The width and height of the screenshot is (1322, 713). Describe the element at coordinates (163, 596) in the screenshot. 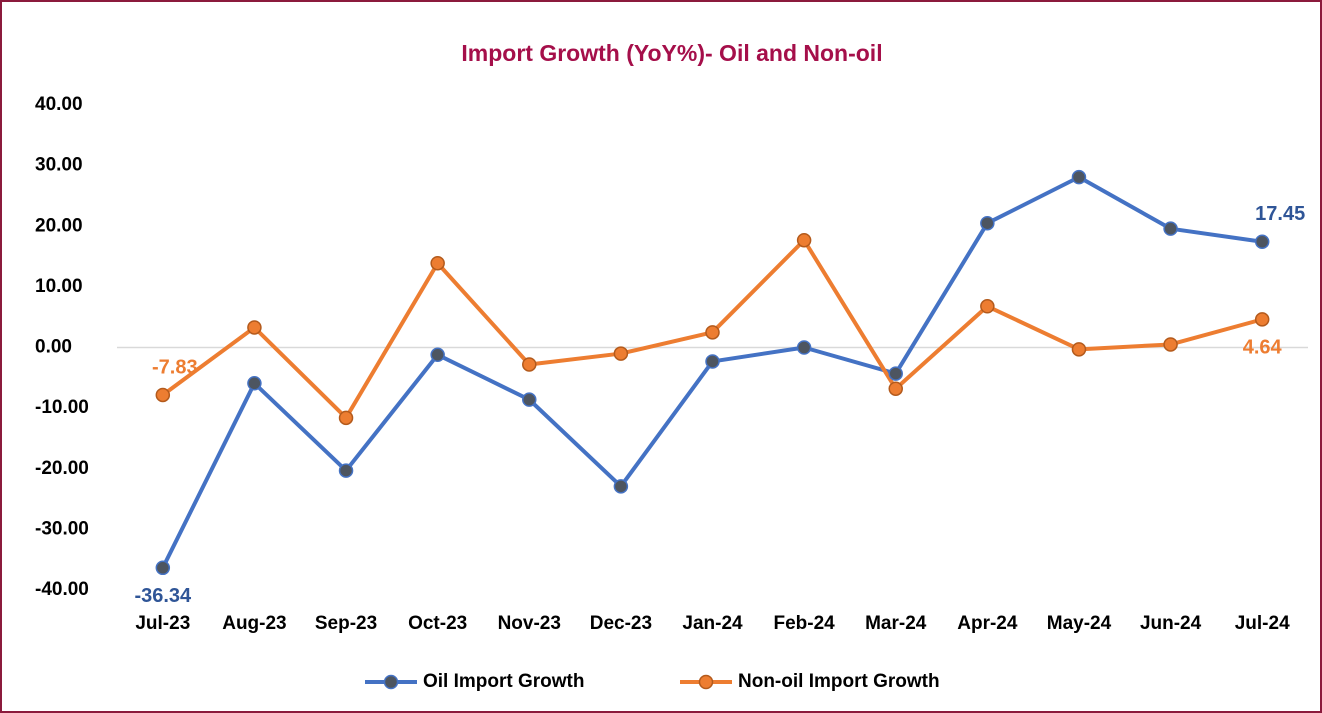

I see `data-label: -36.34` at that location.